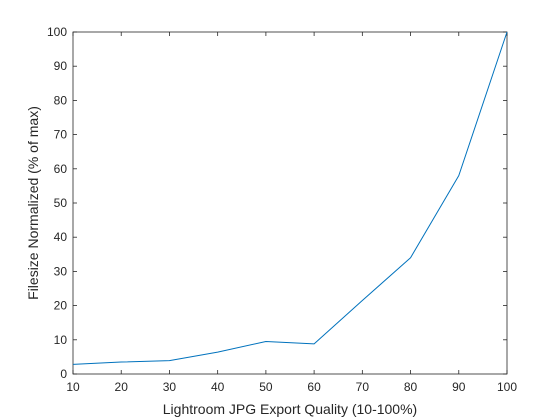  What do you see at coordinates (61, 100) in the screenshot?
I see `y-tick-label: 80` at bounding box center [61, 100].